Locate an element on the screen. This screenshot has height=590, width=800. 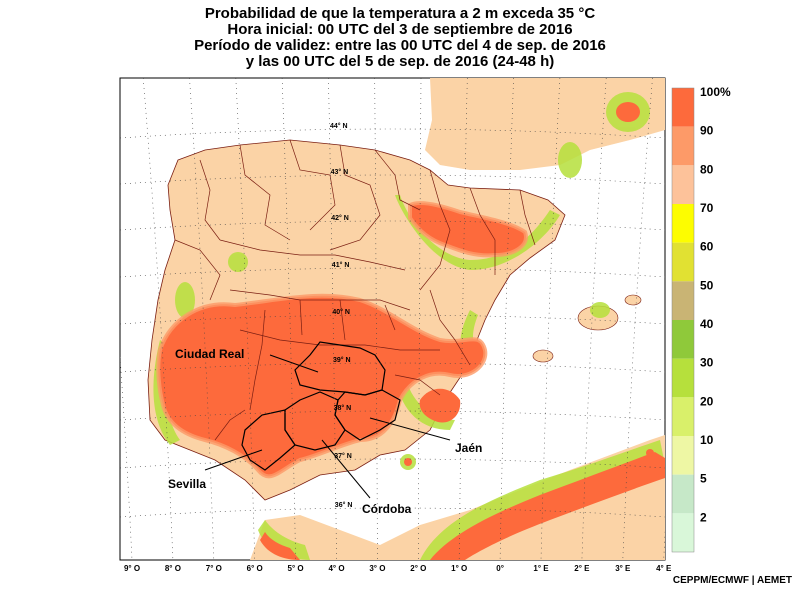
legend-label: 5 is located at coordinates (703, 479).